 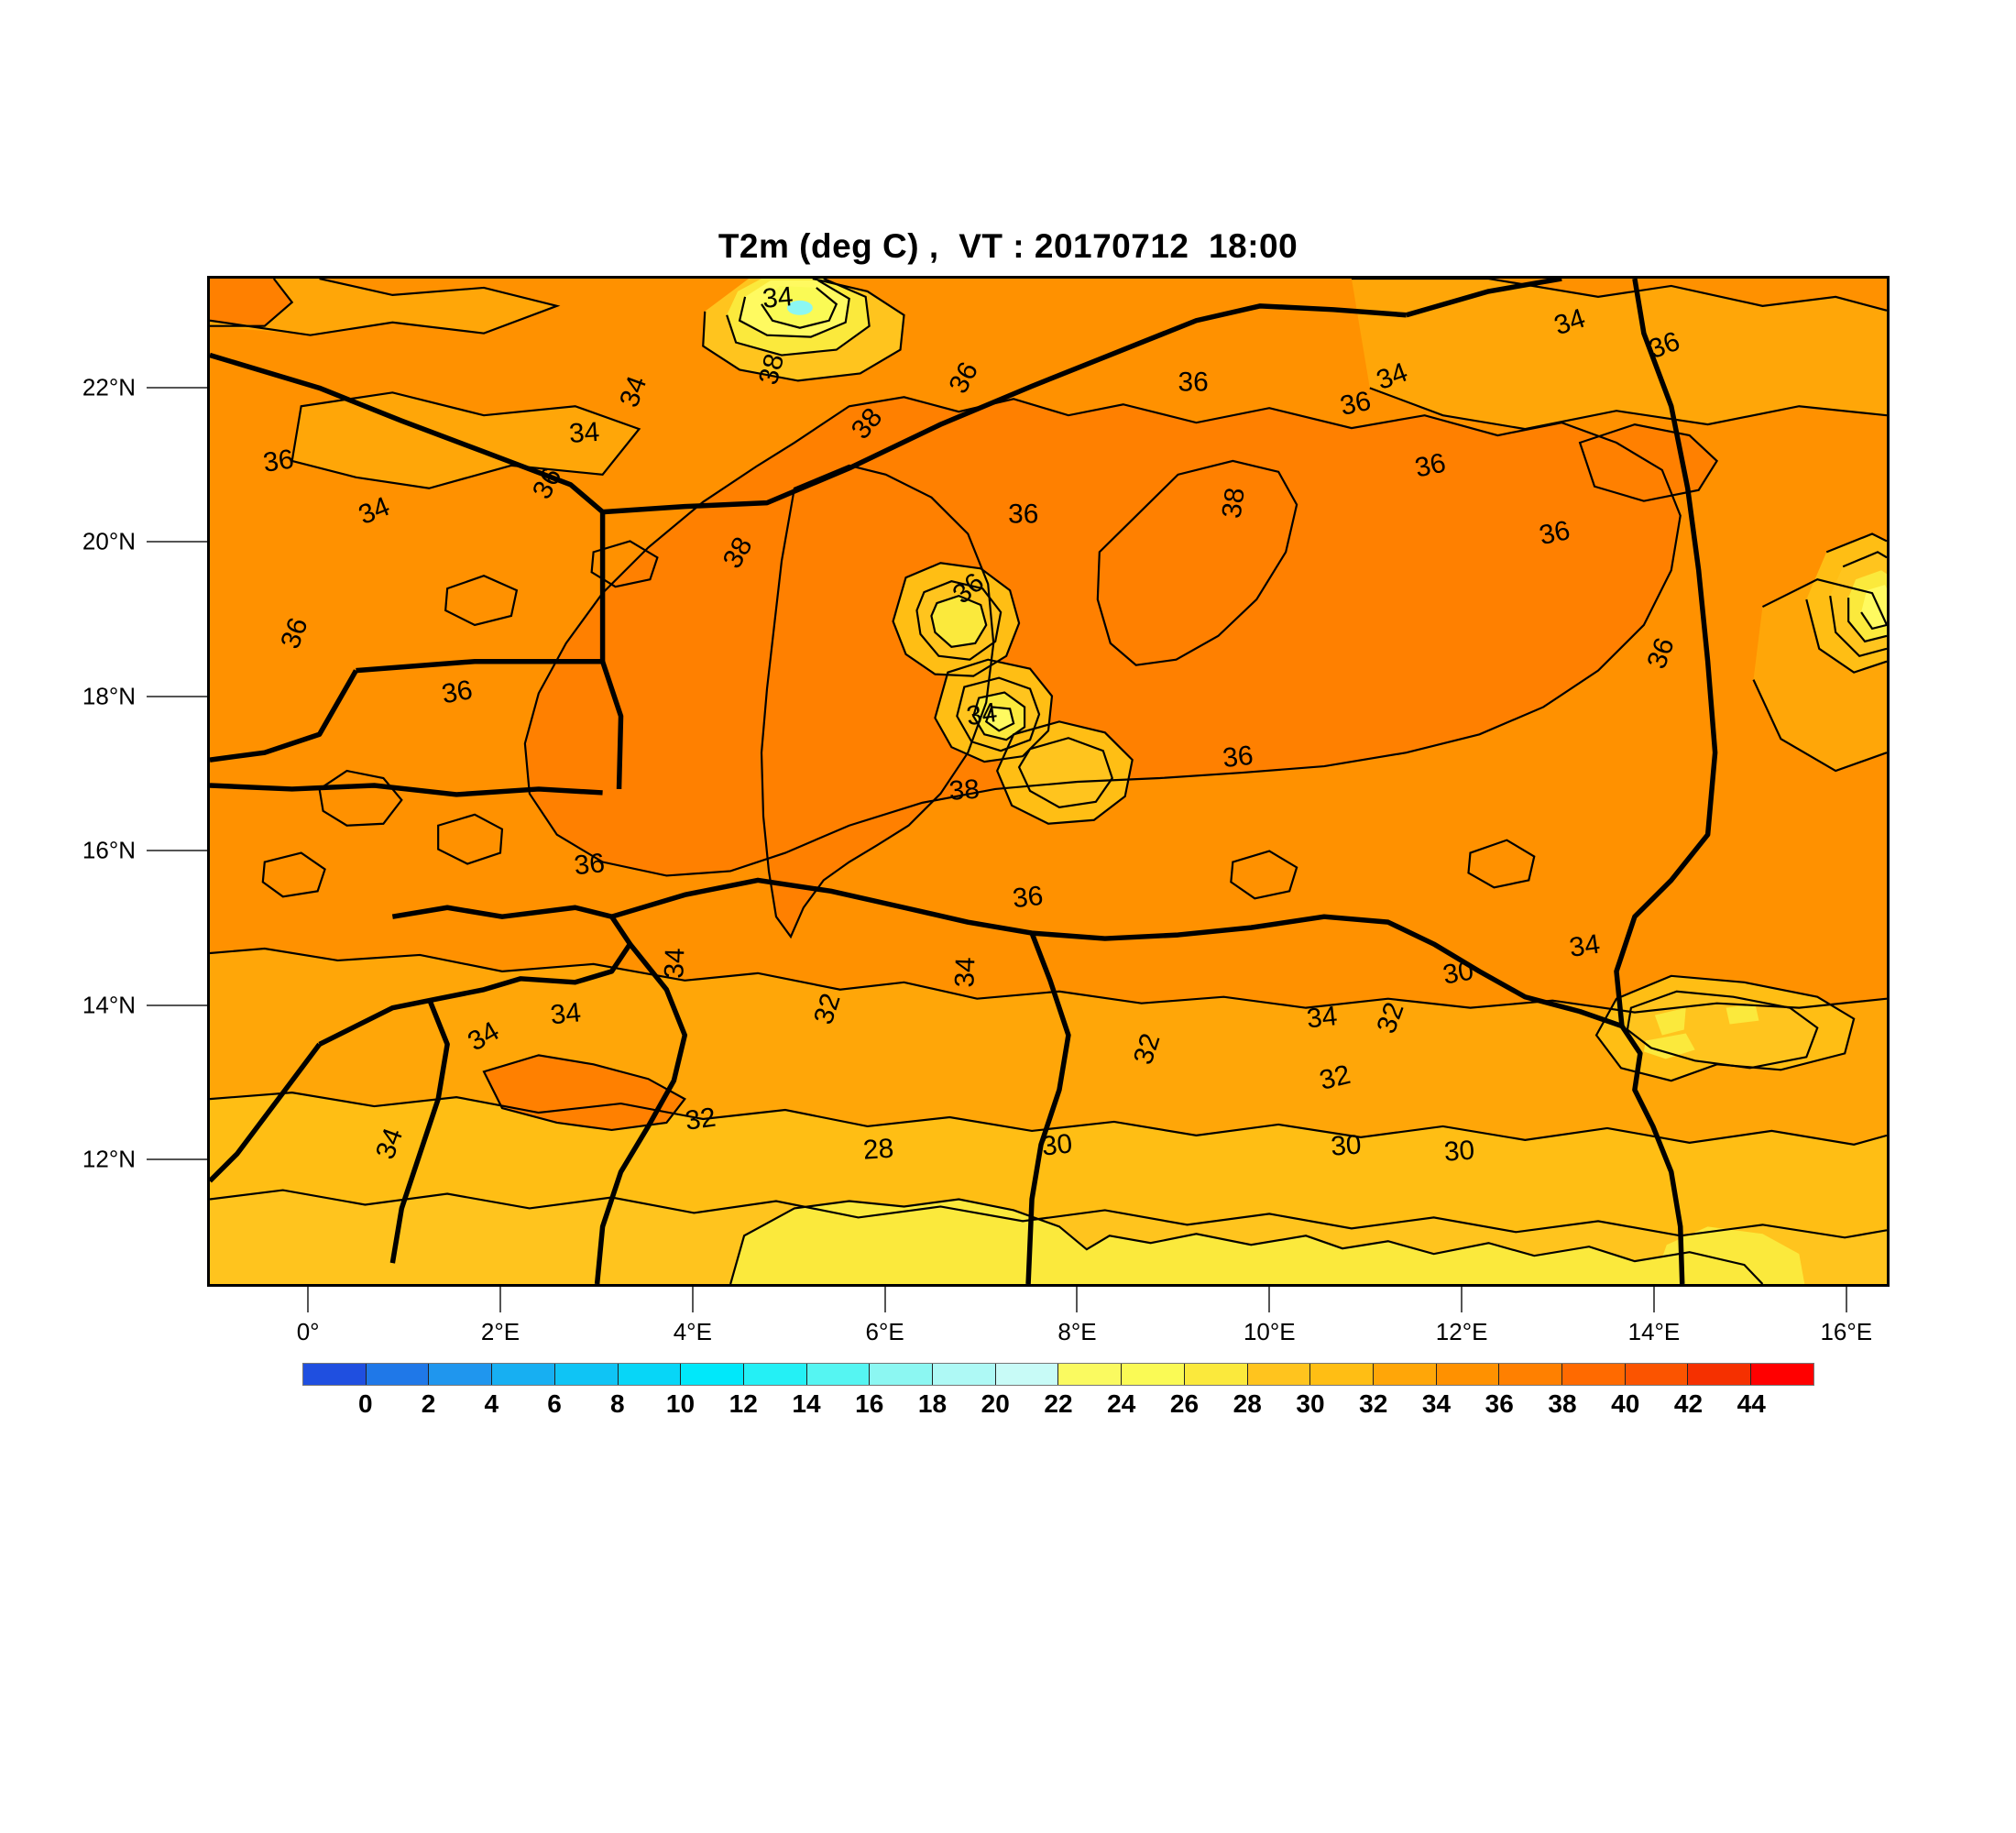 I want to click on colorbar-tick-label: 8, so click(x=617, y=1403).